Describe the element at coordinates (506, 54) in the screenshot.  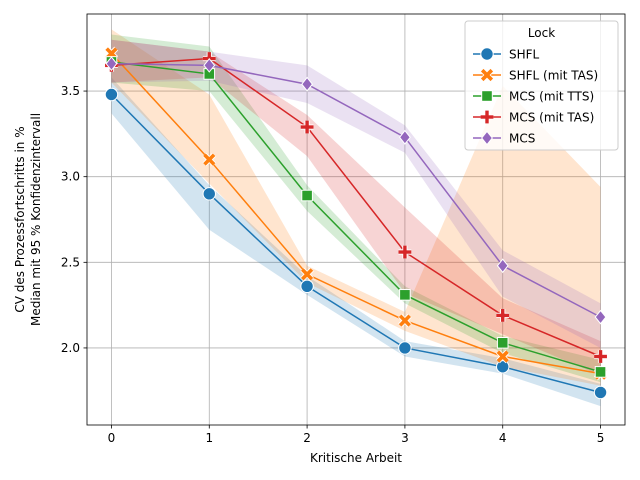
I see `legend-item: SHFL` at that location.